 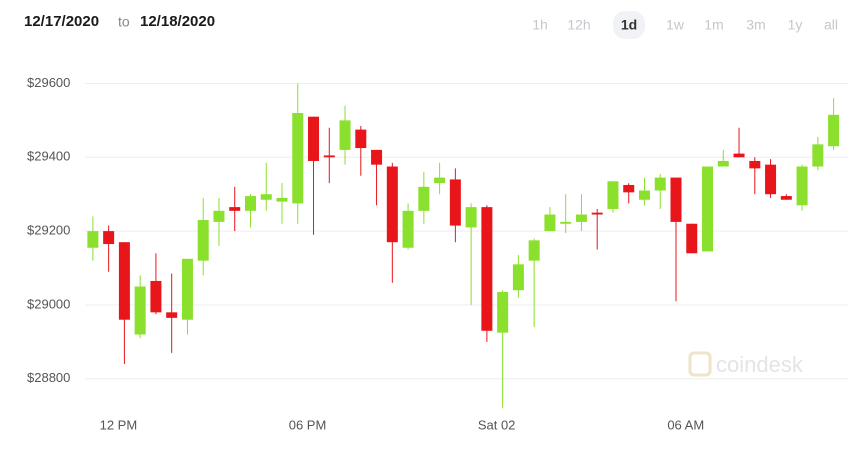 I want to click on date-to: 12/18/2020, so click(x=177, y=21).